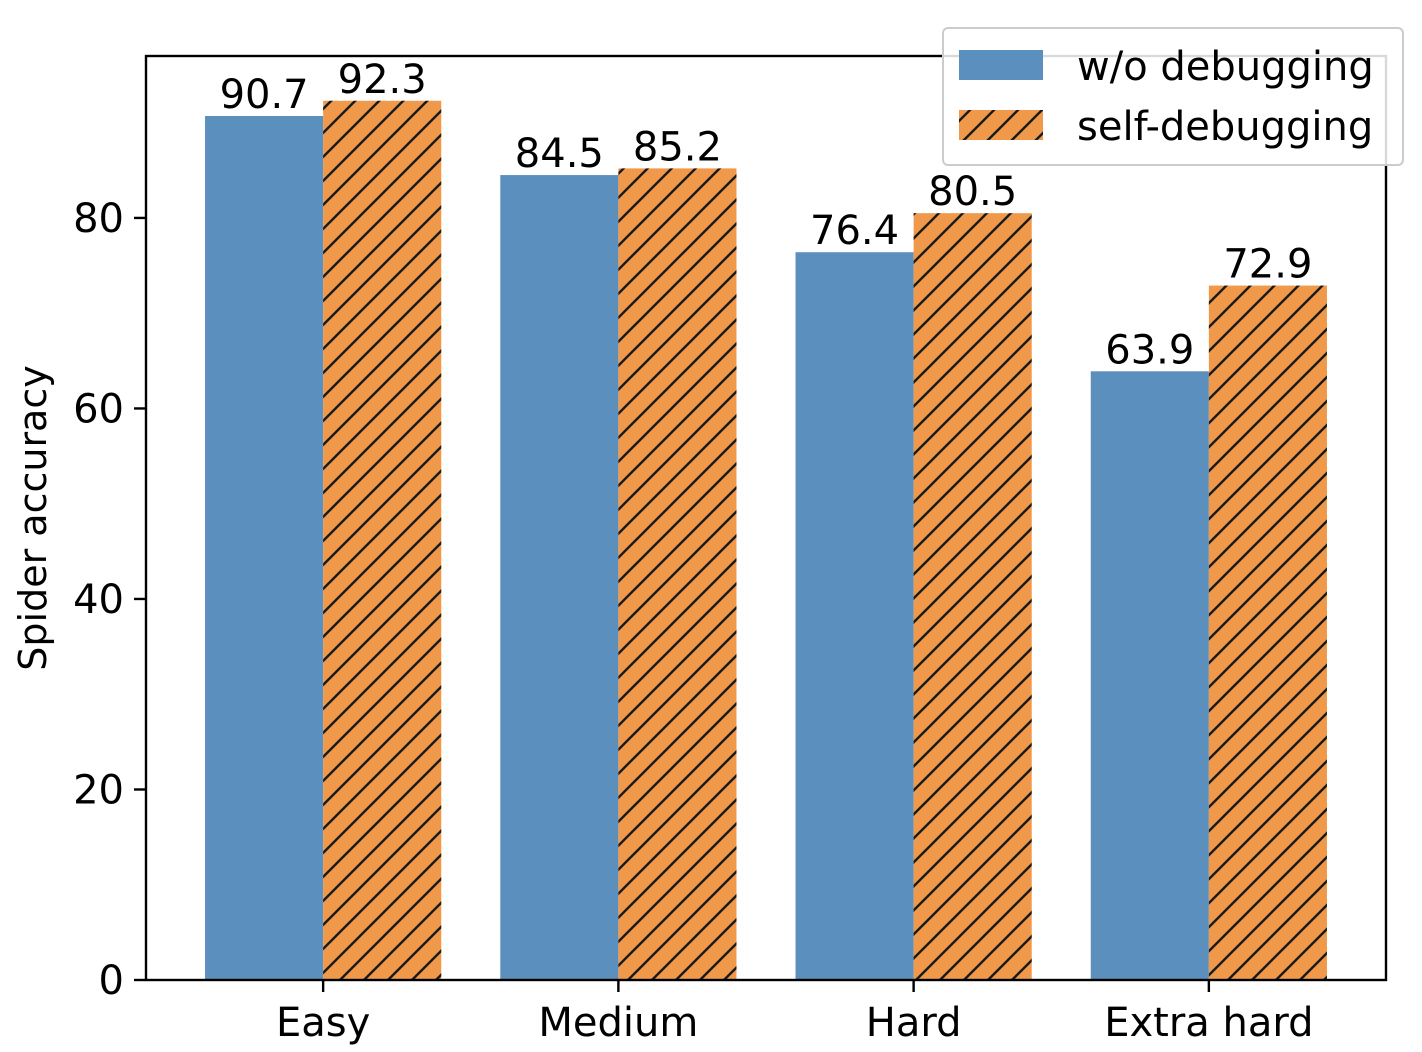 The image size is (1422, 1052). I want to click on y-tick-label: 40, so click(98, 600).